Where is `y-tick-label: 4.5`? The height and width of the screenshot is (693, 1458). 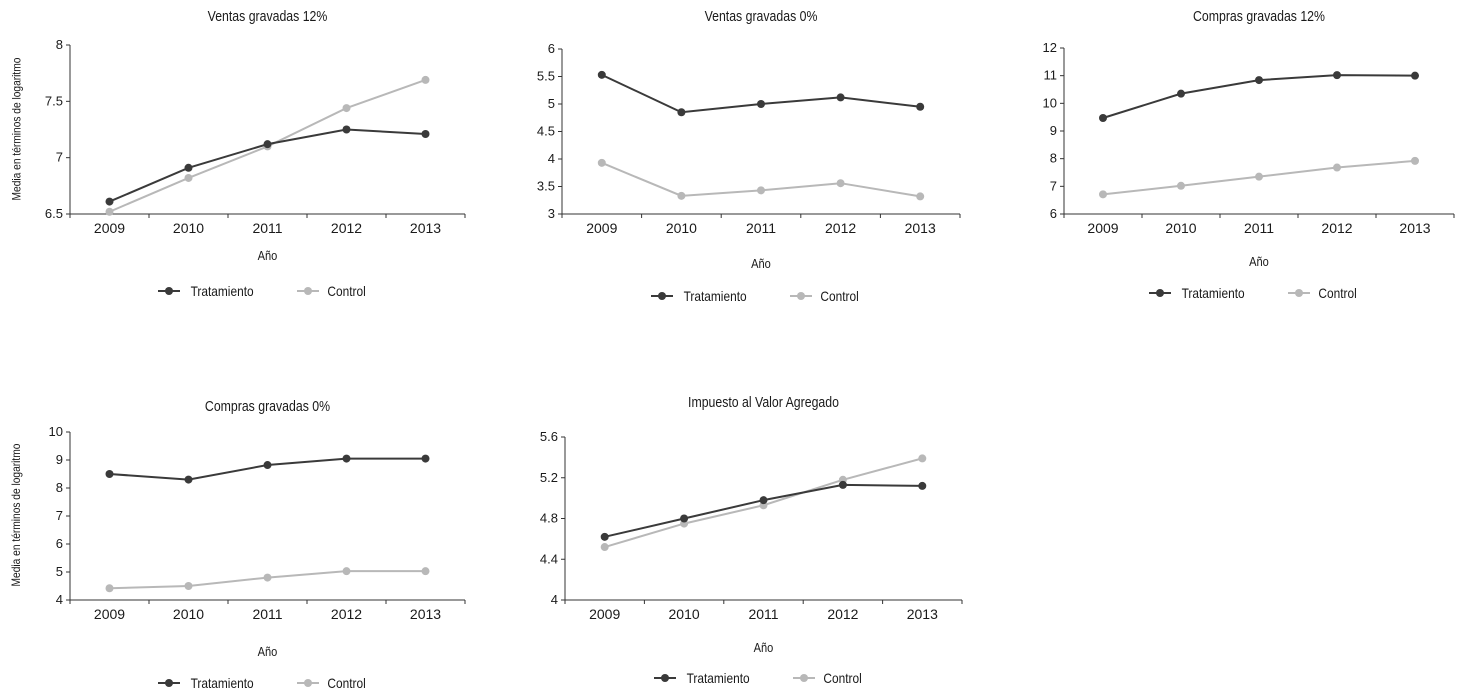
y-tick-label: 4.5 is located at coordinates (546, 131).